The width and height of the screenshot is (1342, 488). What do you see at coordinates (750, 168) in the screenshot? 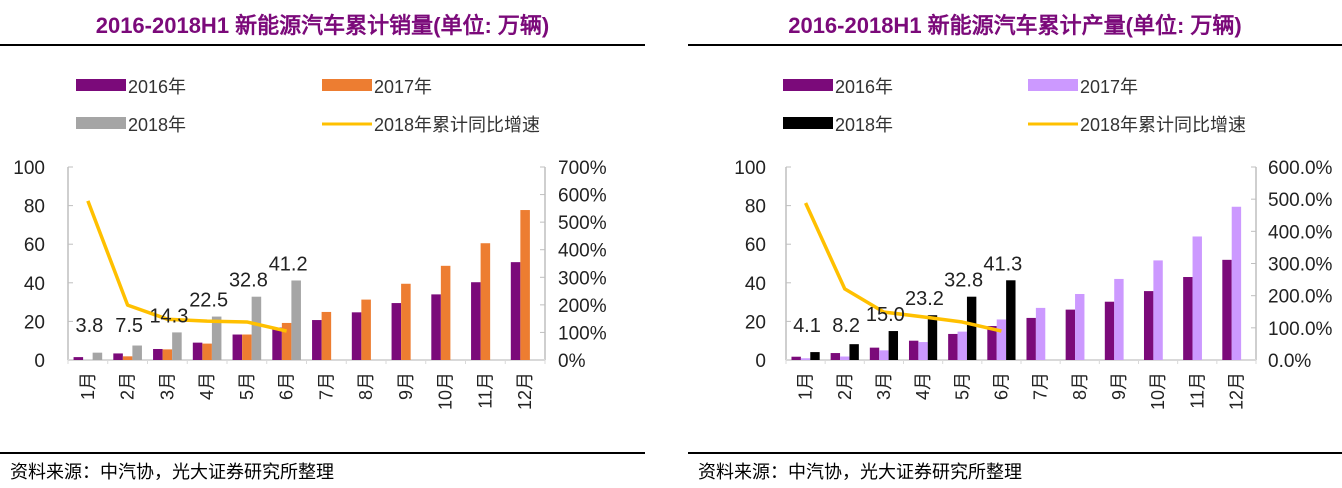
I see `y-tick-label: 100` at bounding box center [750, 168].